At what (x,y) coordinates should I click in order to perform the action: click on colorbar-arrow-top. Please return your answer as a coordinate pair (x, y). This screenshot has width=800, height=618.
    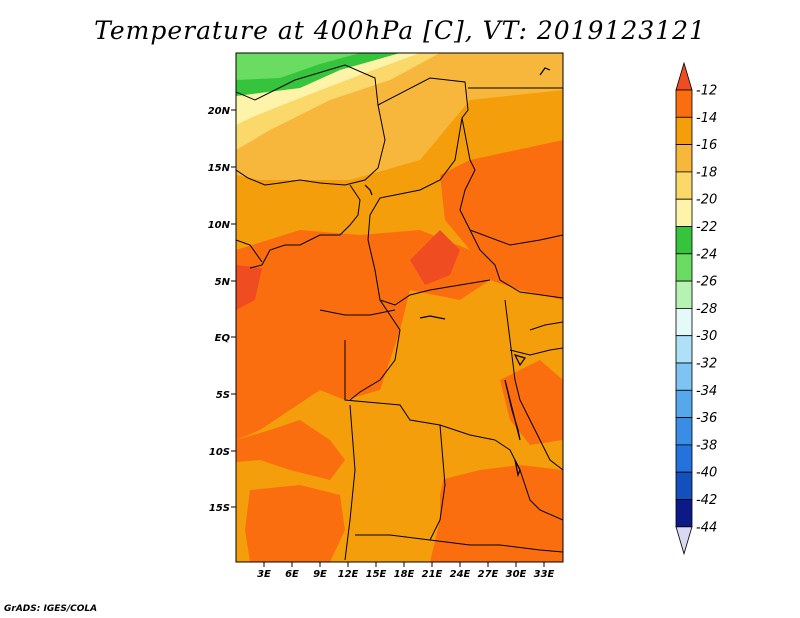
    Looking at the image, I should click on (684, 76).